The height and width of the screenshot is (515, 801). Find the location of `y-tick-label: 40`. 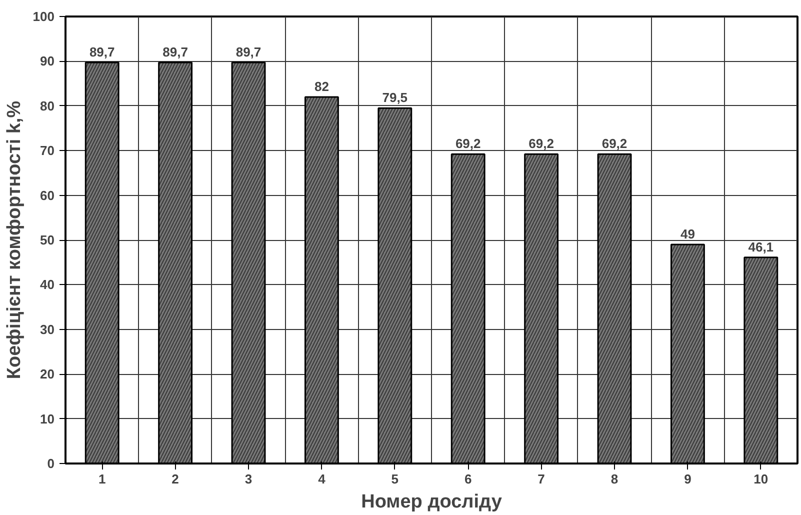

y-tick-label: 40 is located at coordinates (47, 284).